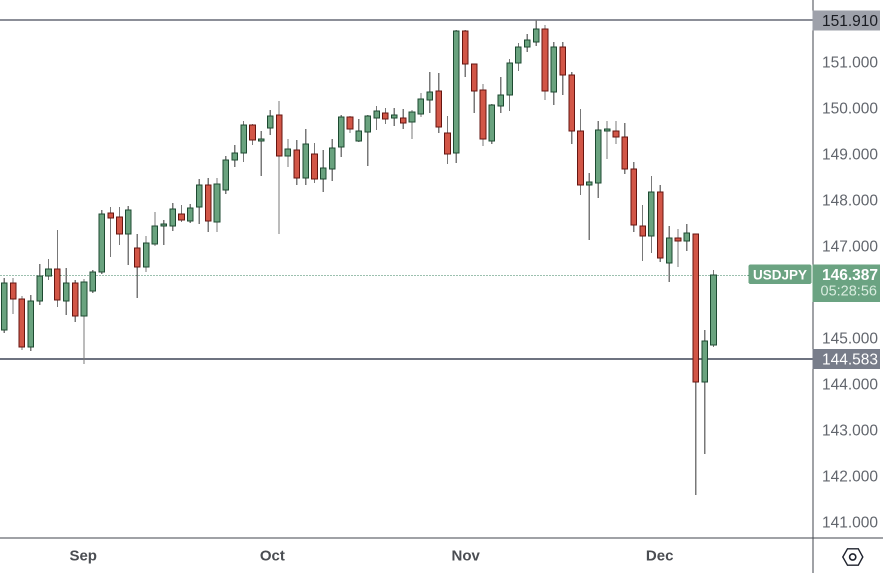  What do you see at coordinates (850, 275) in the screenshot?
I see `svg-text: 146.387` at bounding box center [850, 275].